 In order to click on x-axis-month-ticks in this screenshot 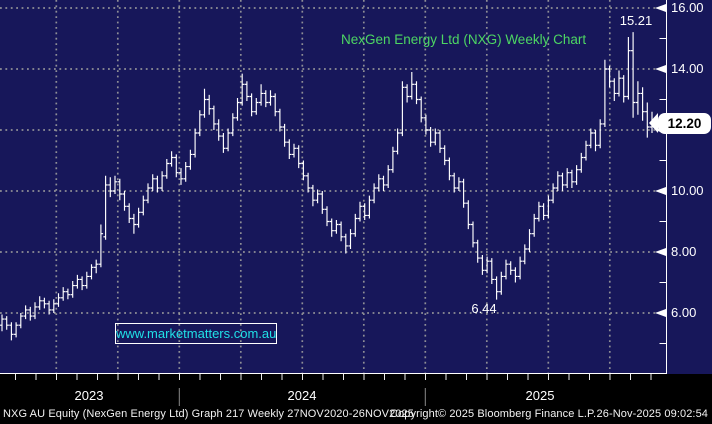, I will do `click(333, 377)`.